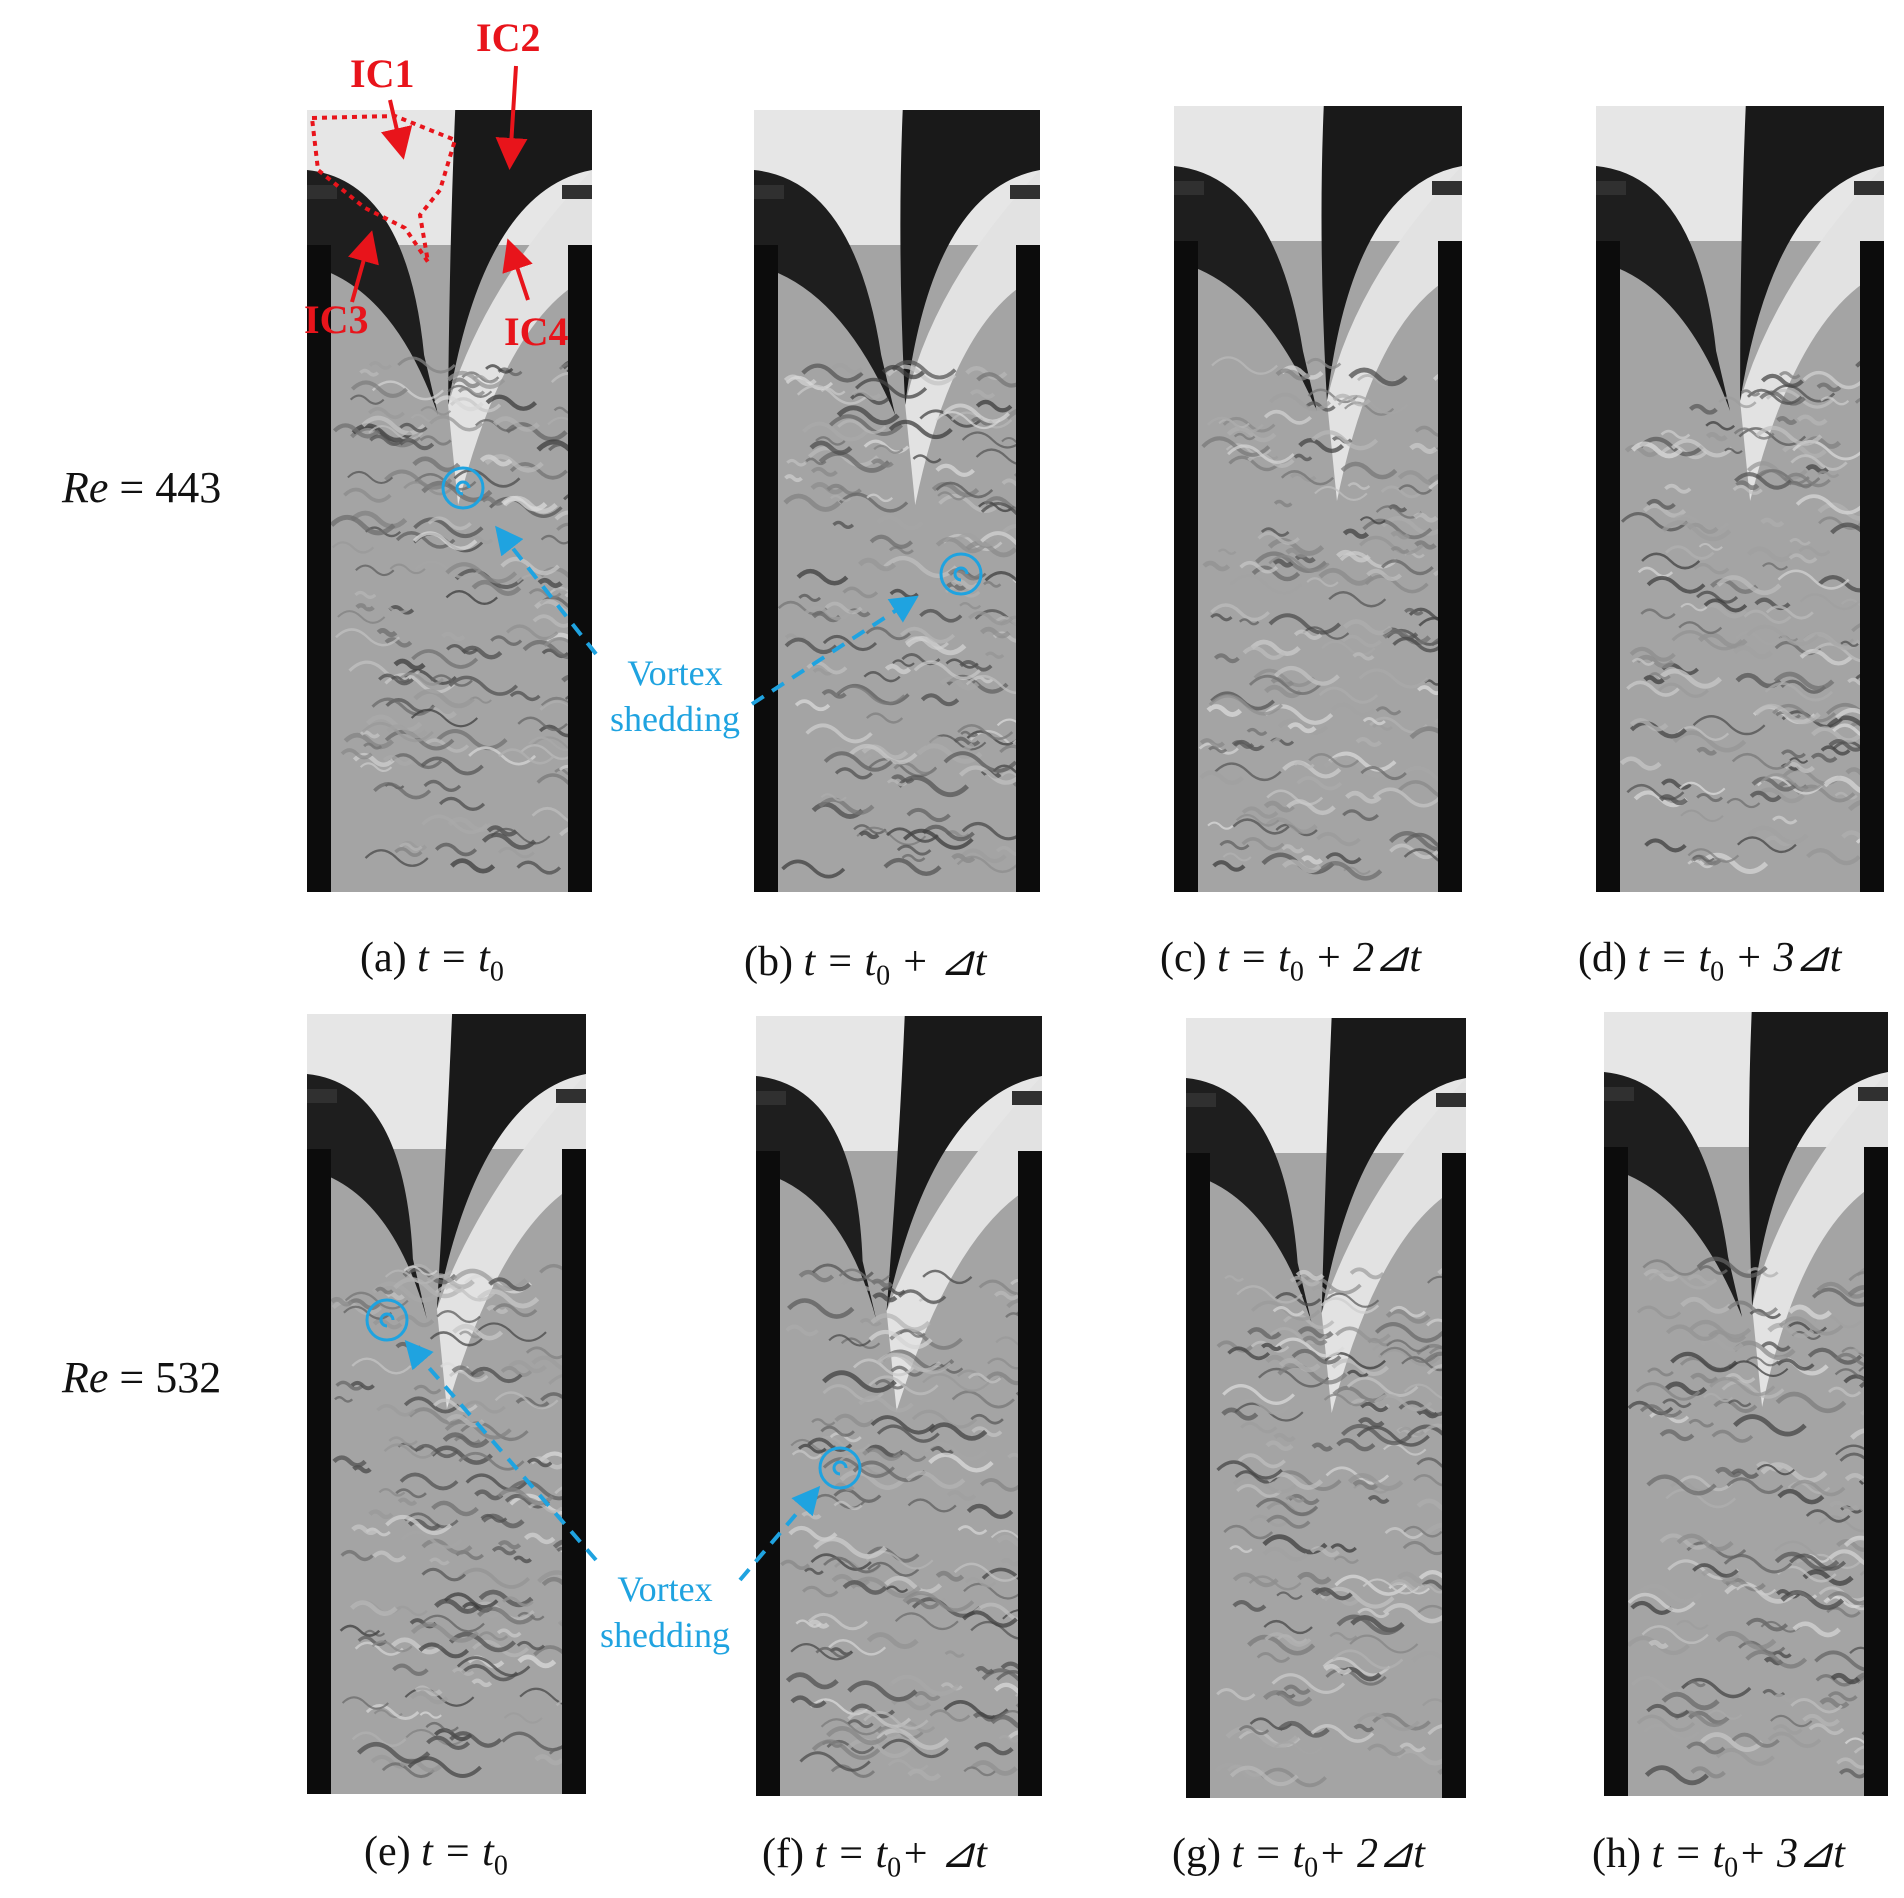 The height and width of the screenshot is (1898, 1904). What do you see at coordinates (1298, 1857) in the screenshot?
I see `caption-g: (g) t = t0+ 2⊿t` at bounding box center [1298, 1857].